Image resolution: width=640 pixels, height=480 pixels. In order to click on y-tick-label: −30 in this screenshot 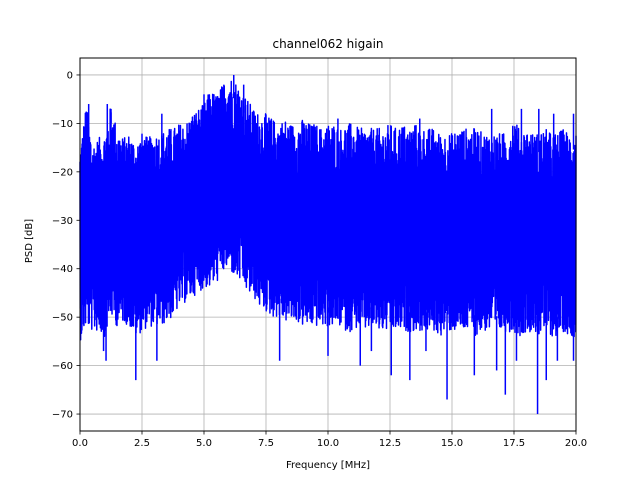, I will do `click(62, 221)`.